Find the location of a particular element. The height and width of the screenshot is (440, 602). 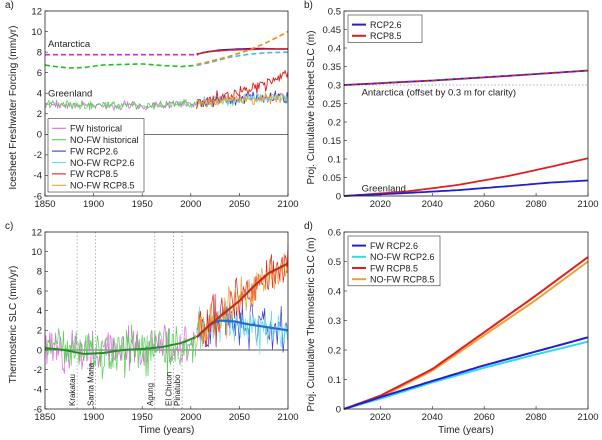

series-line: Historical mean is located at coordinates (120, 345).